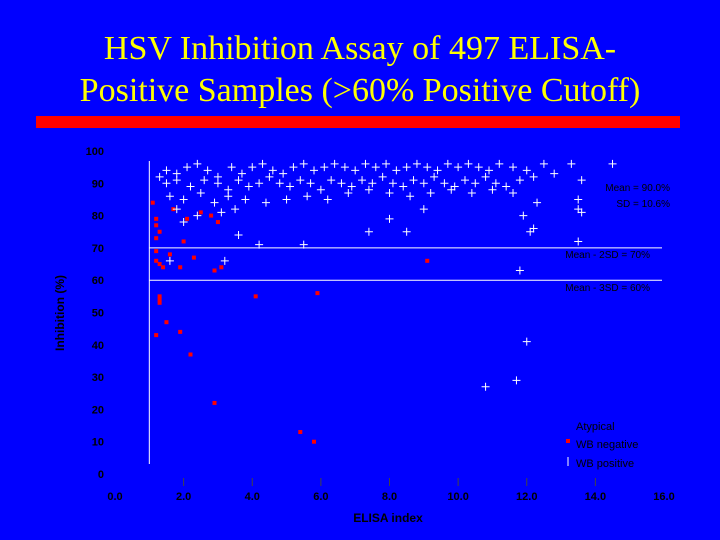  I want to click on x-tick-label: 4.0, so click(252, 497).